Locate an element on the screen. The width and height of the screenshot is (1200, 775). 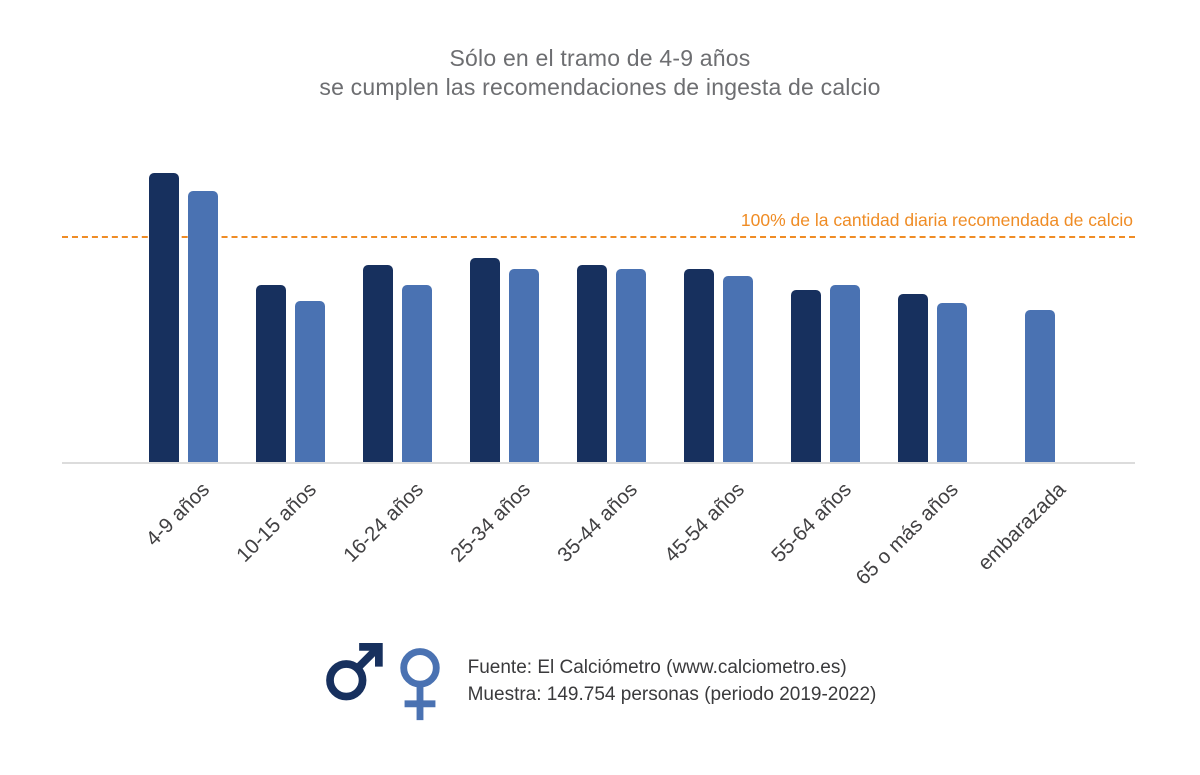
female-icon is located at coordinates (420, 687).